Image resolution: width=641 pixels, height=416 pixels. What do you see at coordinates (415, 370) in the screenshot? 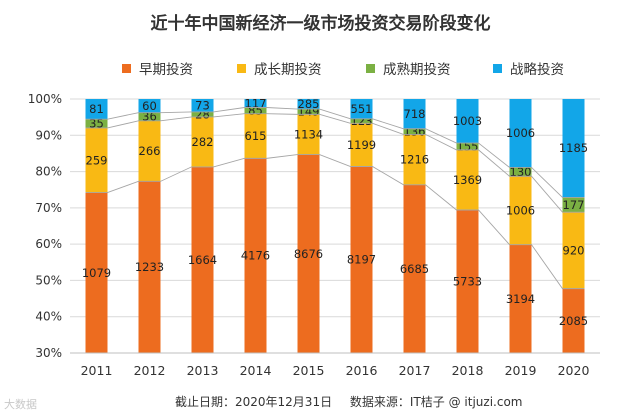
I see `x-tick-label: 2017` at bounding box center [415, 370].